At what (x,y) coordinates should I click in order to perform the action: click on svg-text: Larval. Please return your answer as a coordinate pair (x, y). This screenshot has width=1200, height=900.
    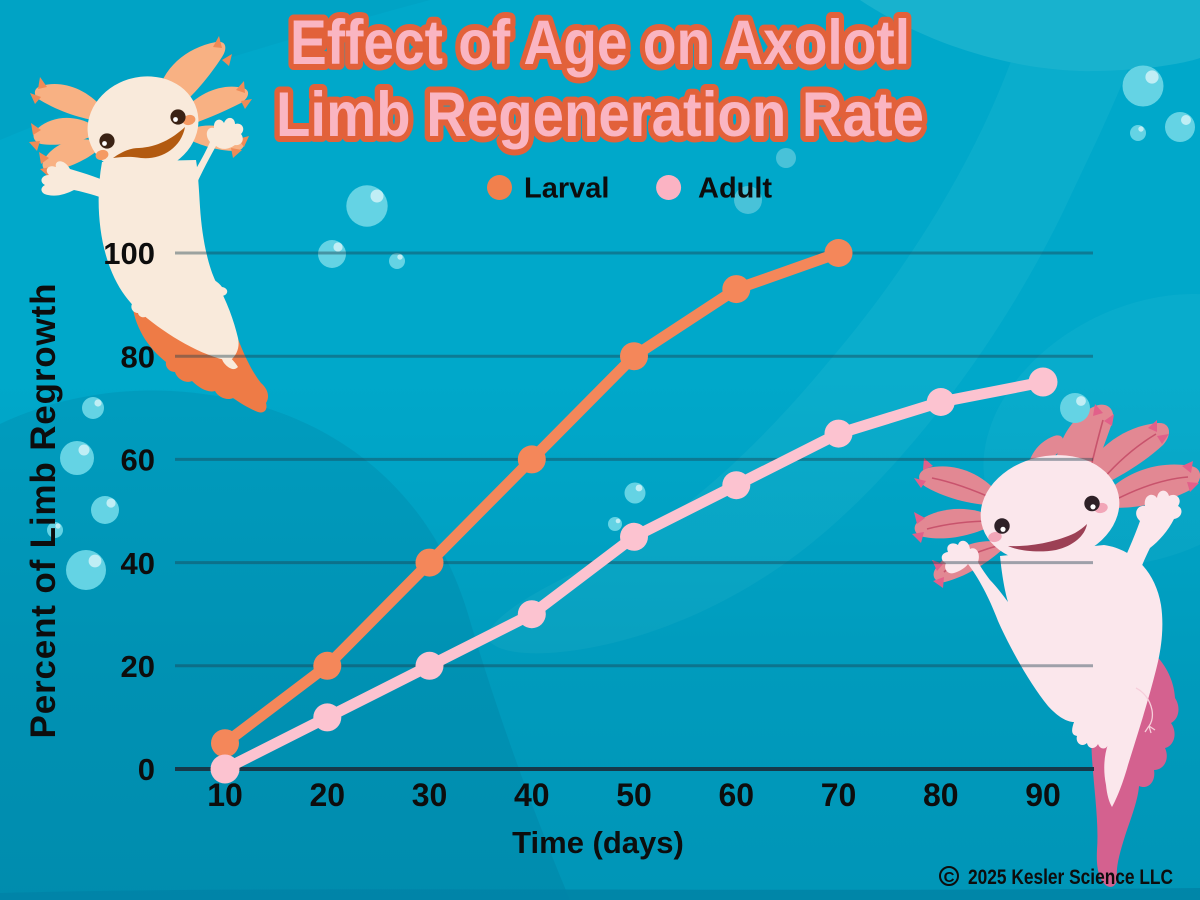
    Looking at the image, I should click on (566, 189).